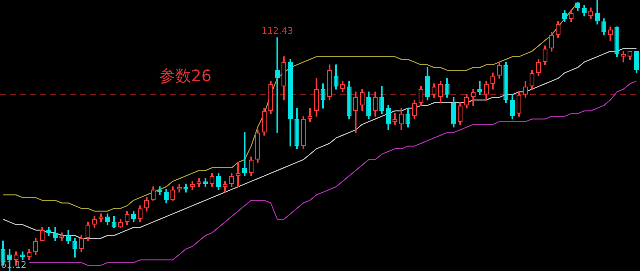 The width and height of the screenshot is (640, 271). Describe the element at coordinates (277, 86) in the screenshot. I see `candlestick` at that location.